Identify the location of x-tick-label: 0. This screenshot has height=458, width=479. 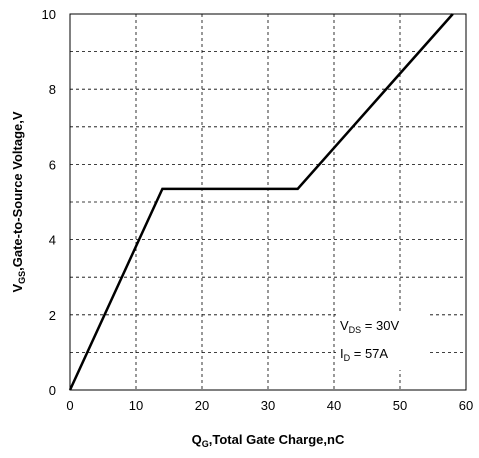
(69, 405).